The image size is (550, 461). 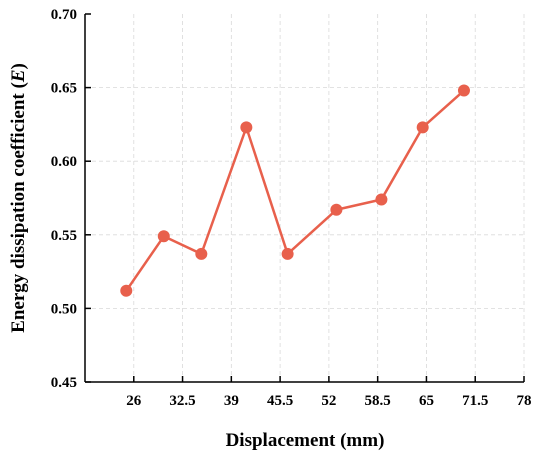 What do you see at coordinates (18, 76) in the screenshot?
I see `y-axis-title-variable: E` at bounding box center [18, 76].